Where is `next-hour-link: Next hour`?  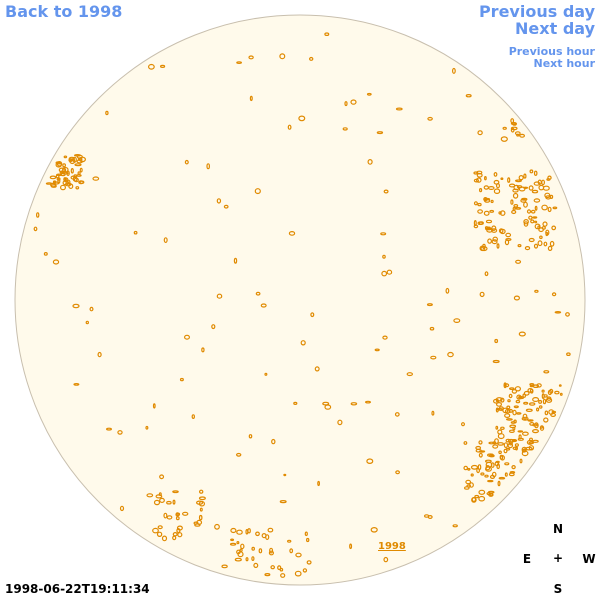 next-hour-link: Next hour is located at coordinates (564, 63).